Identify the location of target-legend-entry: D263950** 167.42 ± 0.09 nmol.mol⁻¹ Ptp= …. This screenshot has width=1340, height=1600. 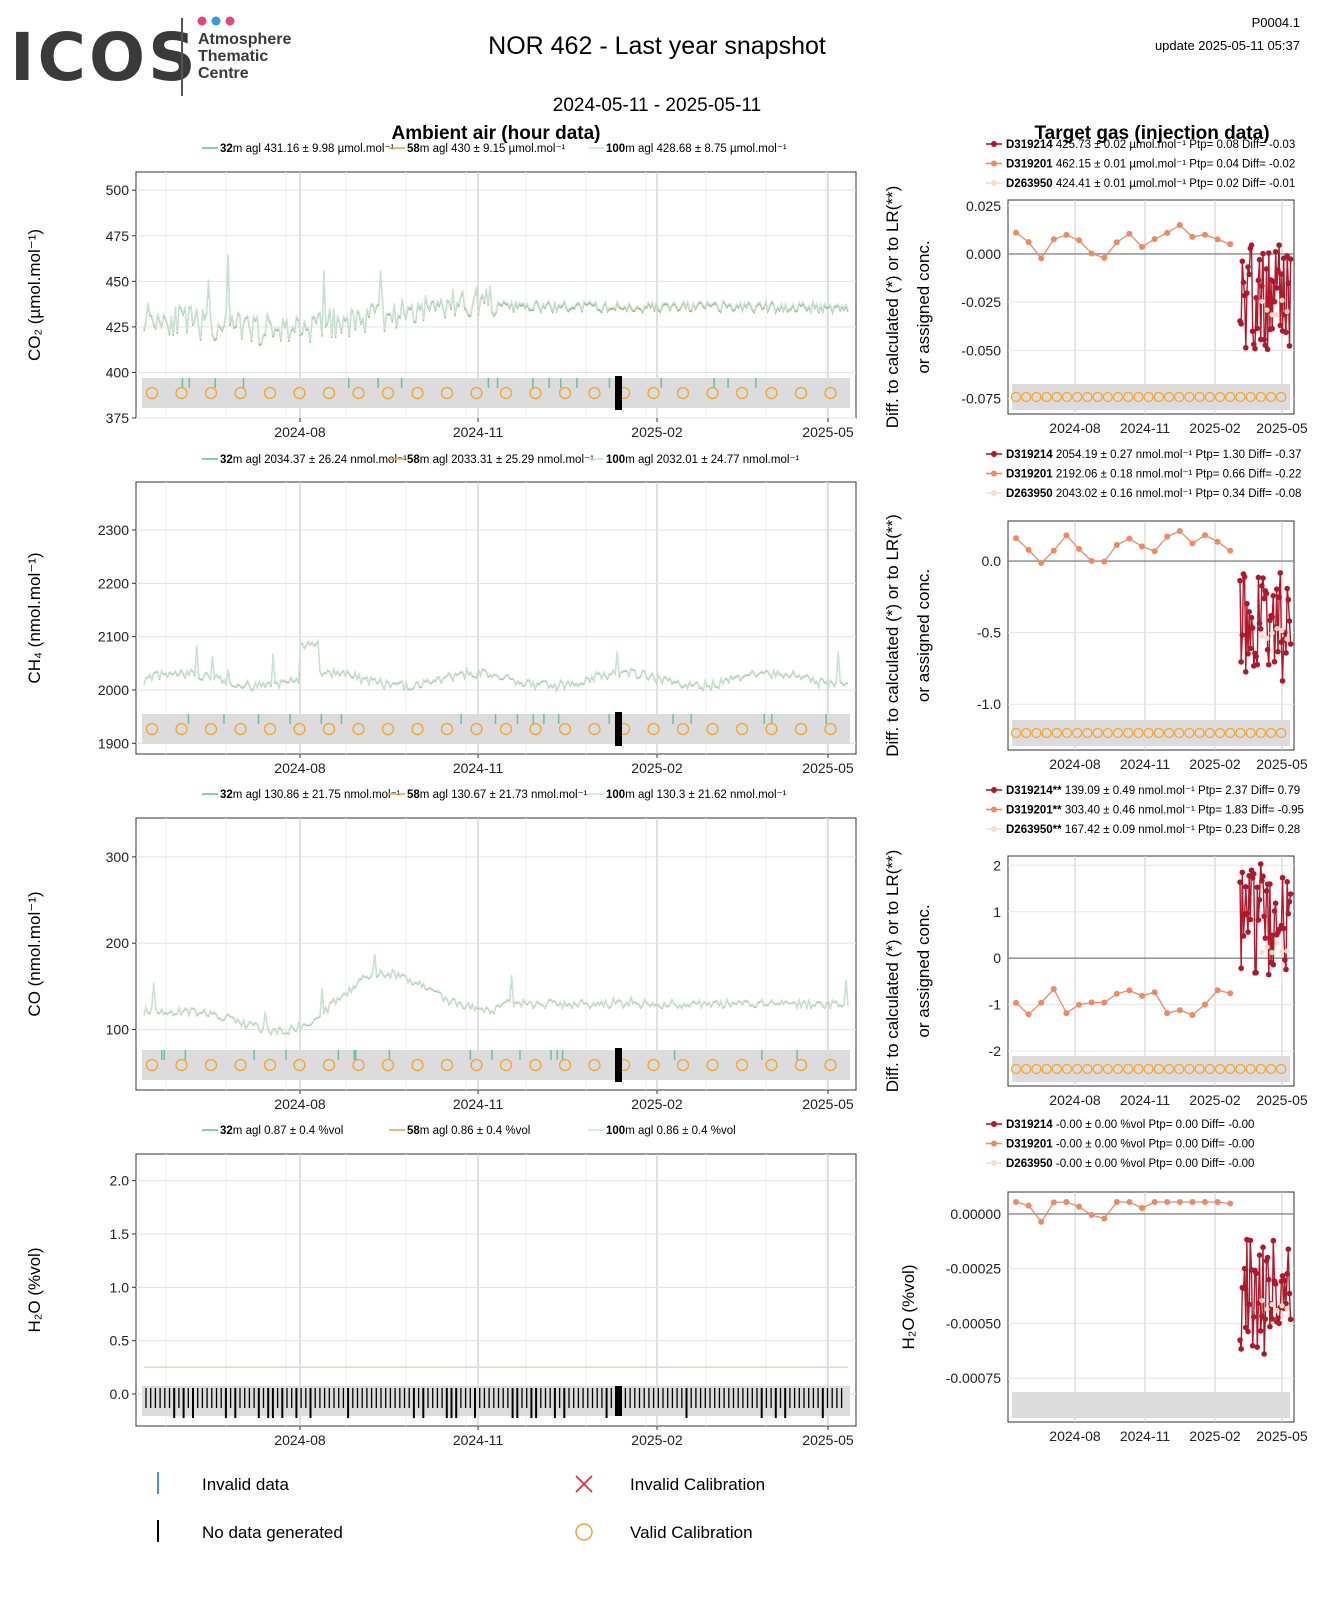
(1153, 830).